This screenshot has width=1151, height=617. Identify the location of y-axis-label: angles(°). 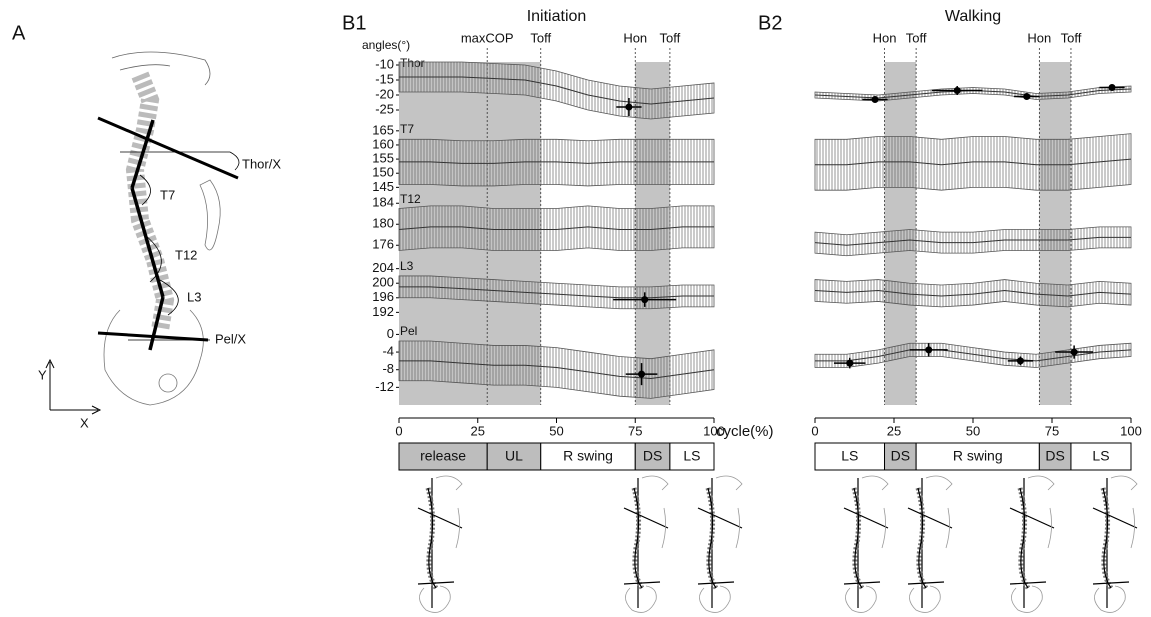
(386, 45).